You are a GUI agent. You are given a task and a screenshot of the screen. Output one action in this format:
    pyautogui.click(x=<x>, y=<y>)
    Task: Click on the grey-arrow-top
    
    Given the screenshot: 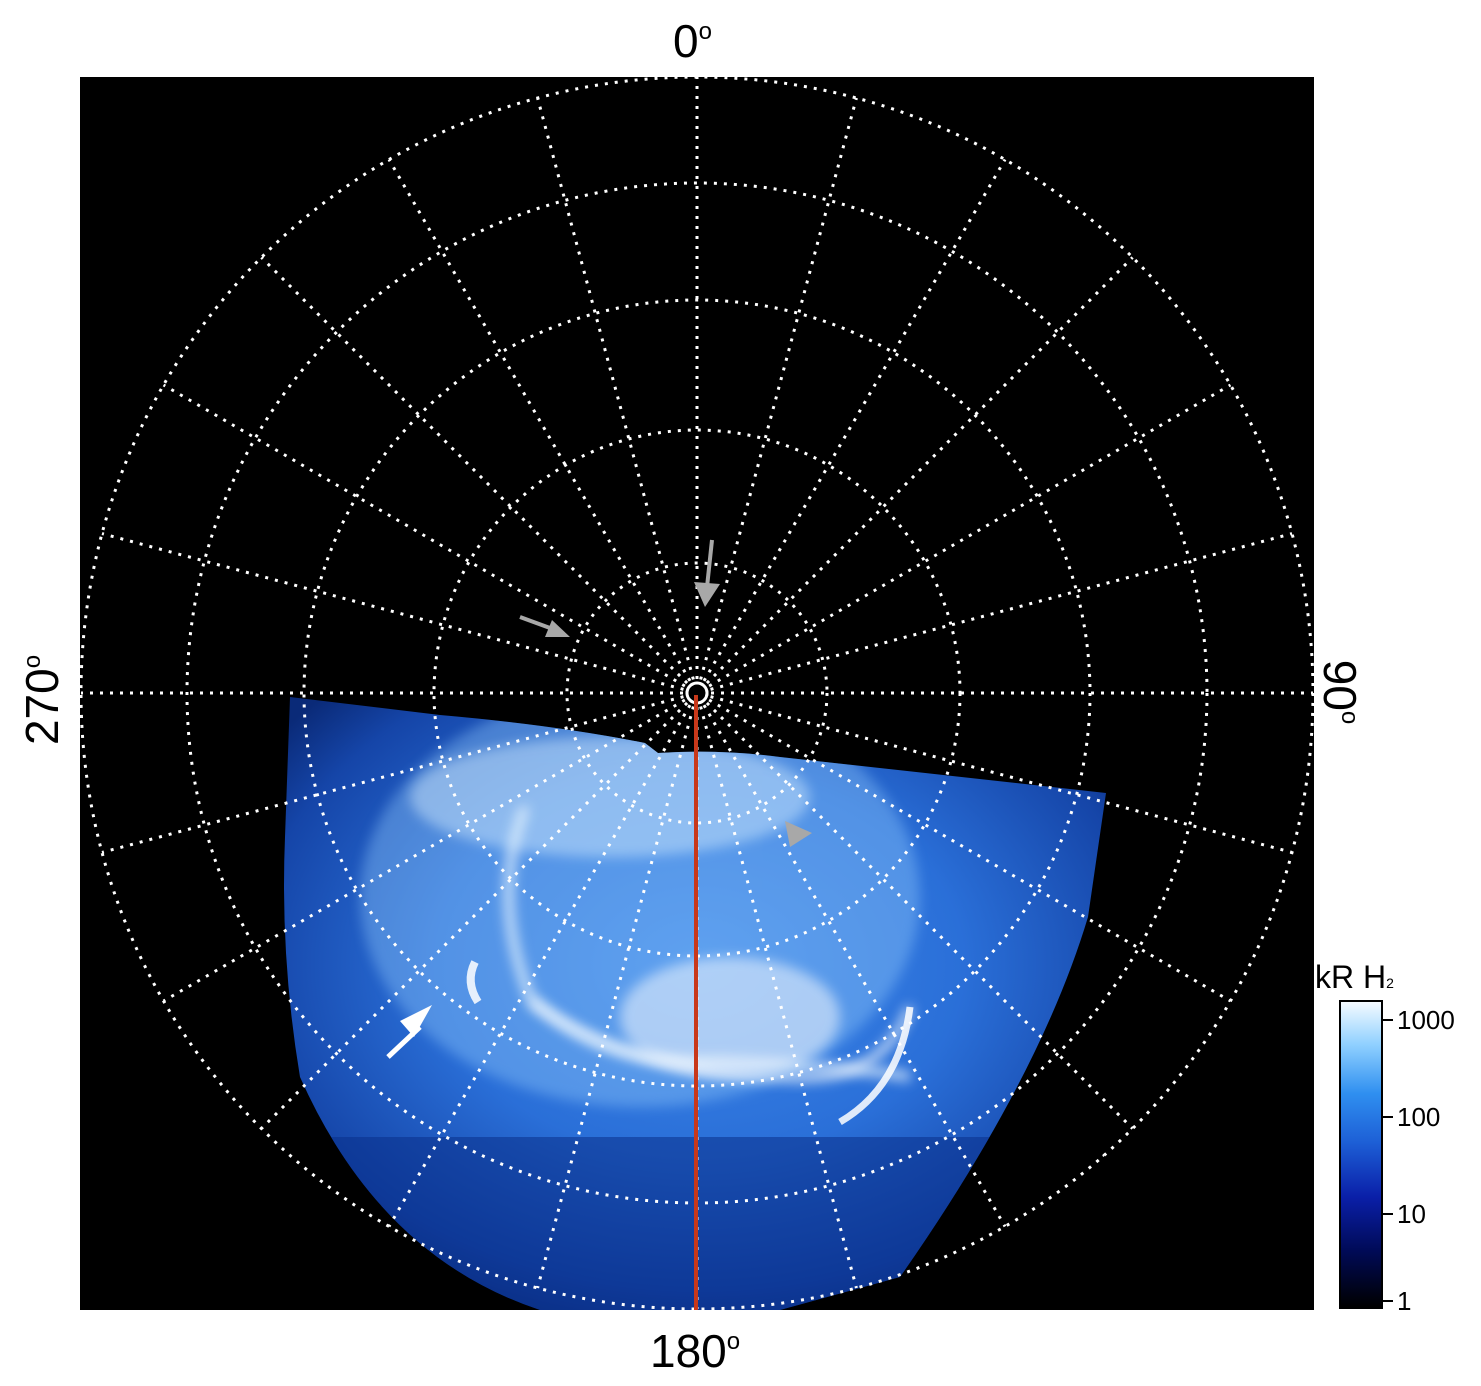 What is the action you would take?
    pyautogui.click(x=707, y=573)
    